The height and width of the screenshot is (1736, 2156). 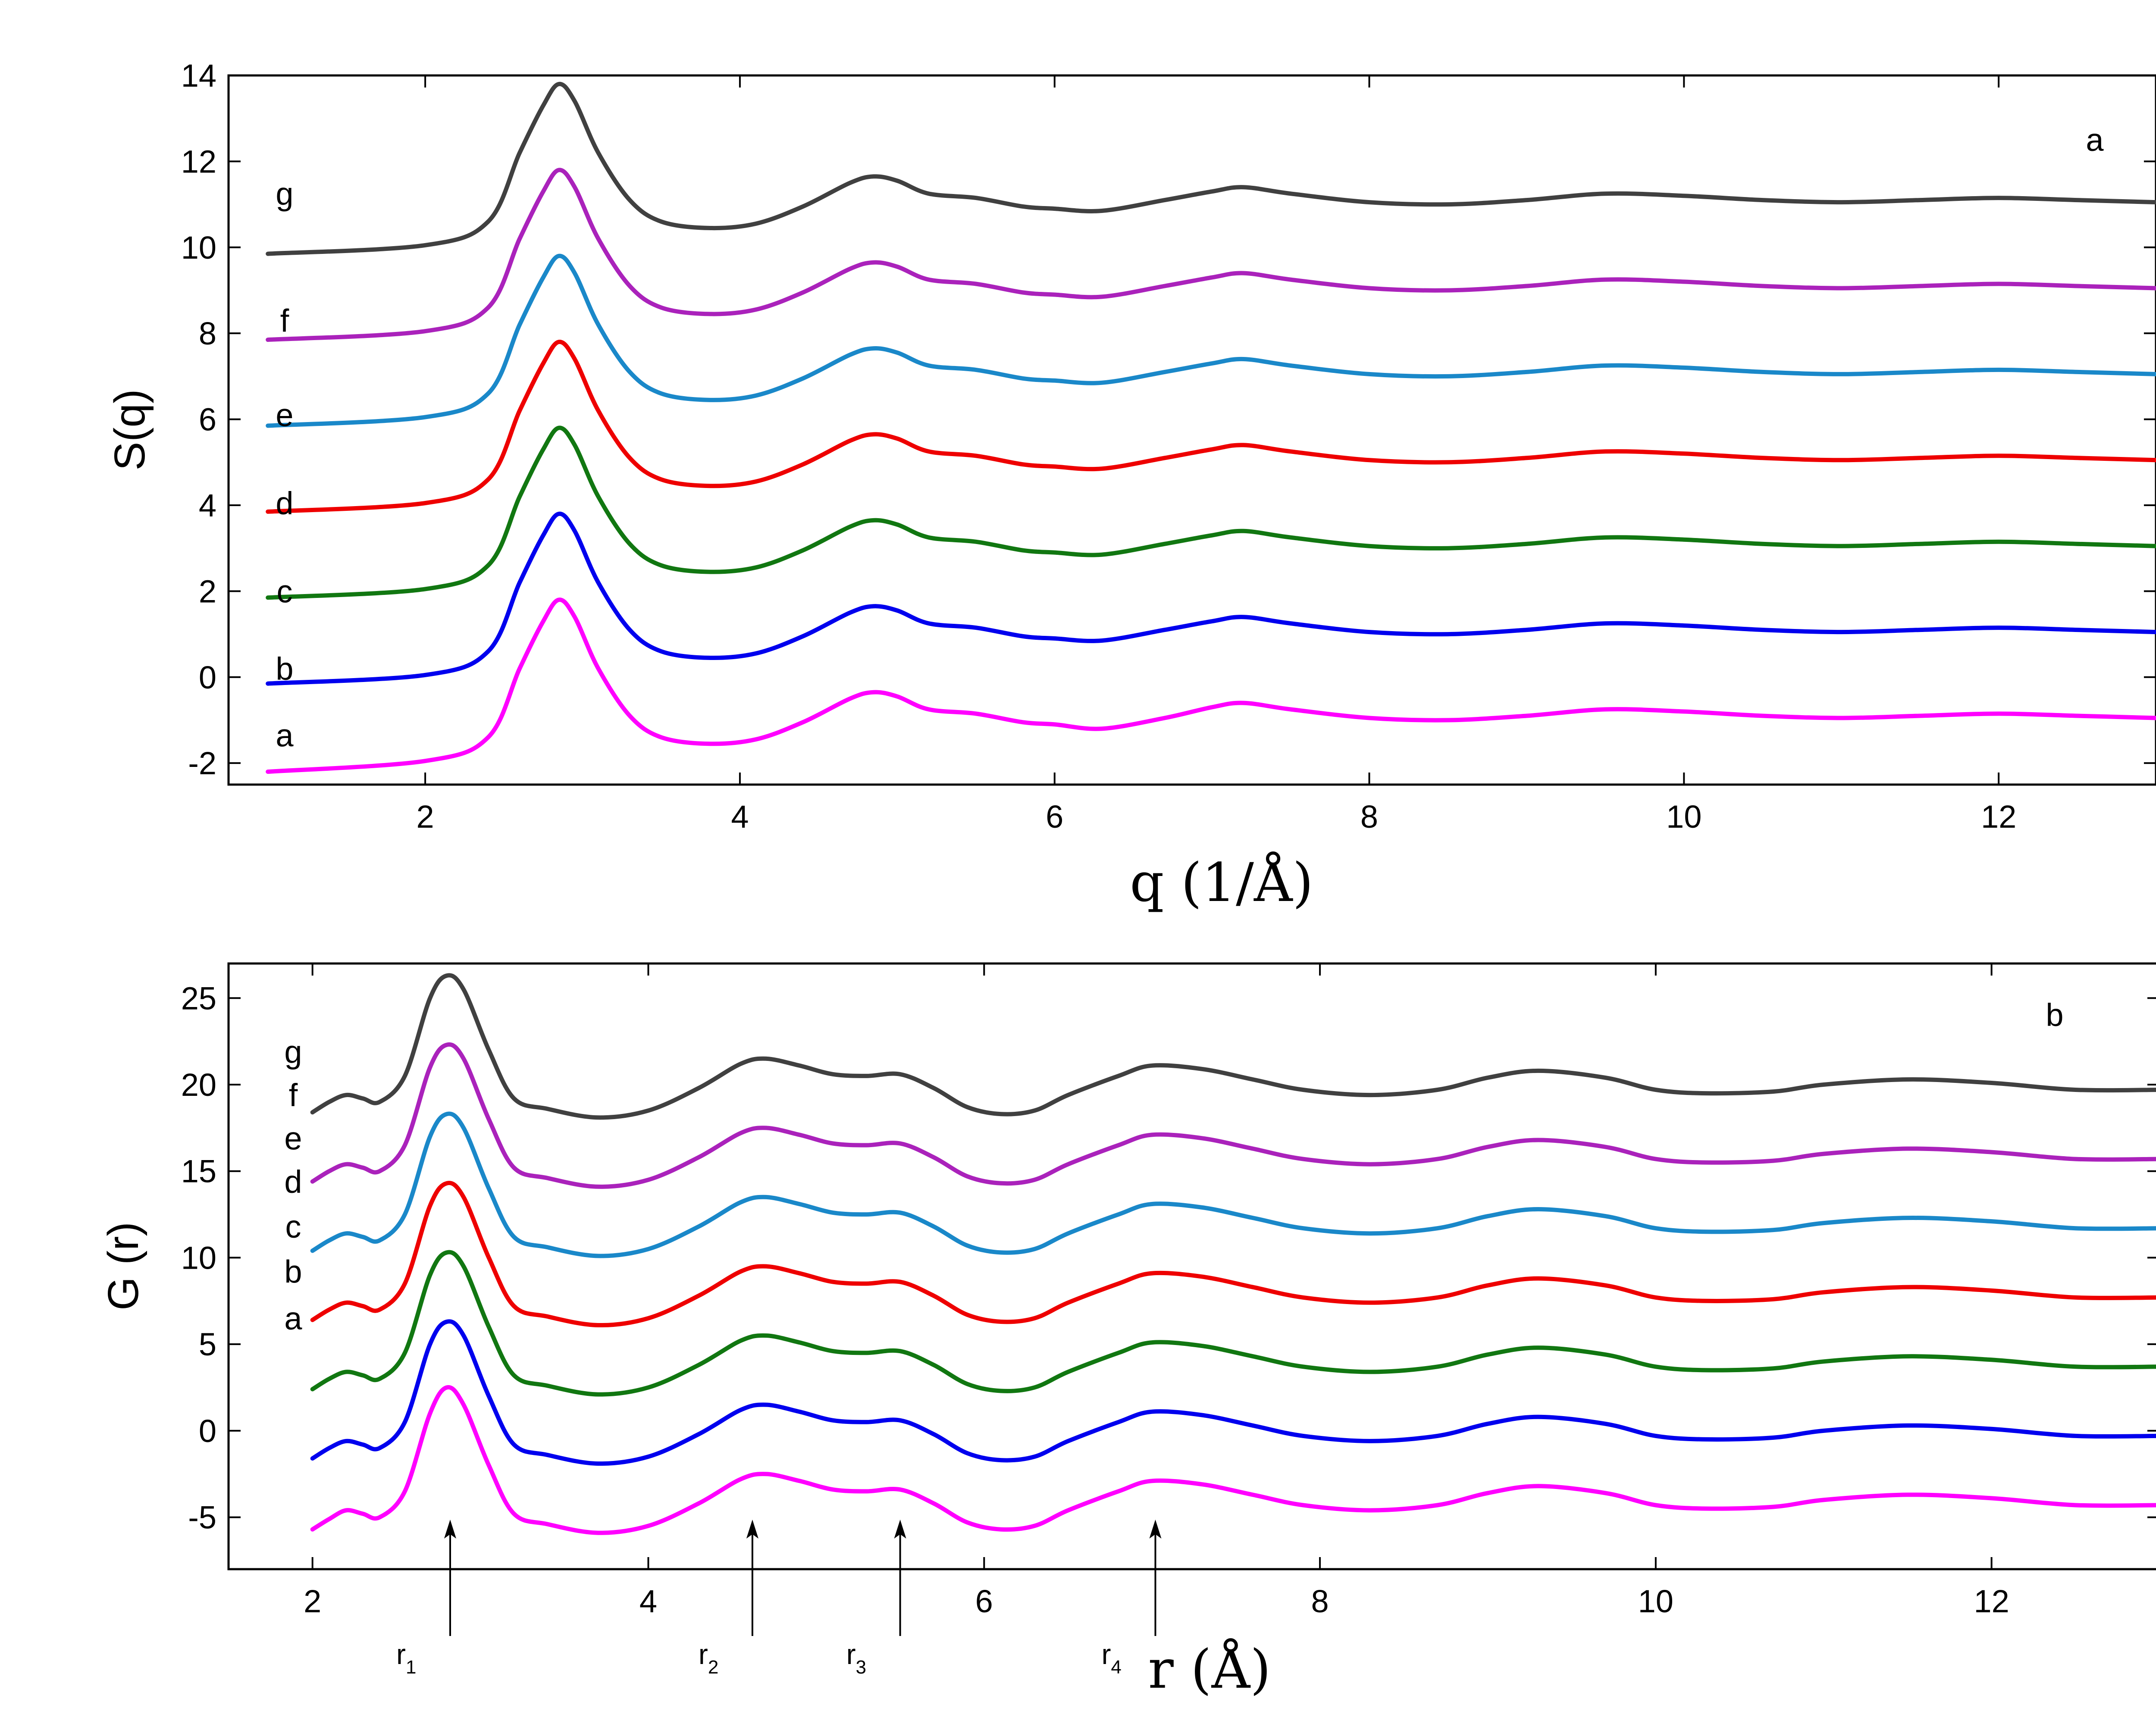 I want to click on peak-arrow-label-sub: 2, so click(x=713, y=1667).